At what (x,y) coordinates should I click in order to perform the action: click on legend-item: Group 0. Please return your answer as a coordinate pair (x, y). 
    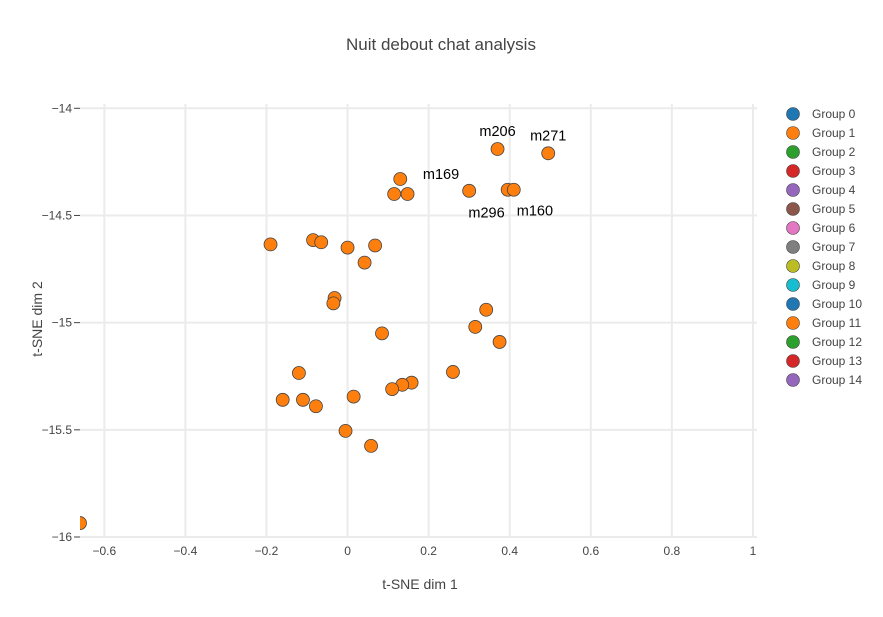
    Looking at the image, I should click on (821, 114).